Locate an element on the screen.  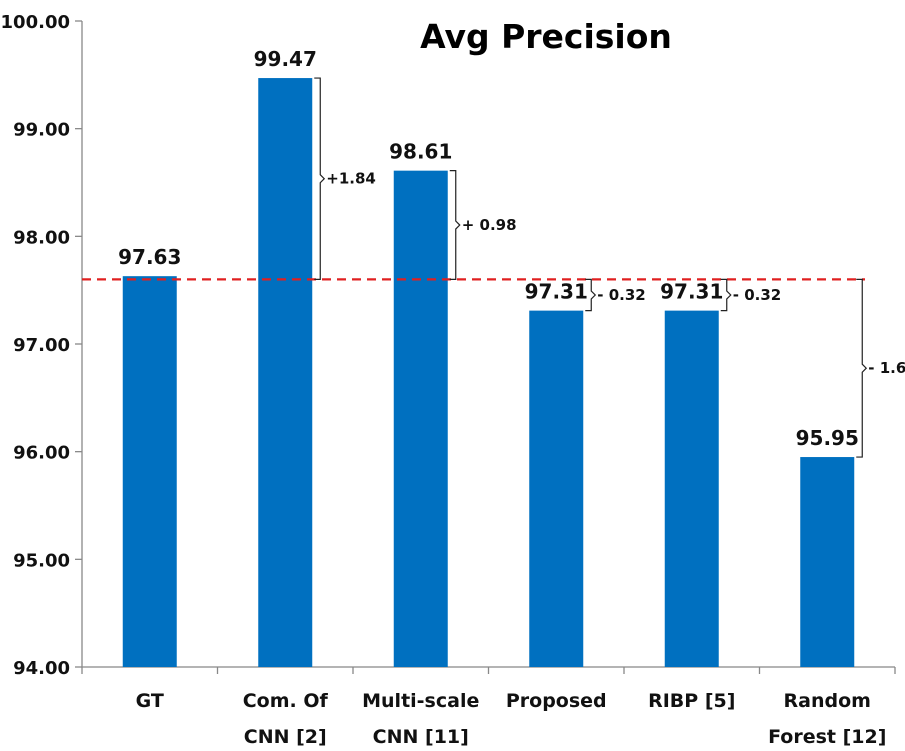
x-tick-label: Forest [12] is located at coordinates (827, 737).